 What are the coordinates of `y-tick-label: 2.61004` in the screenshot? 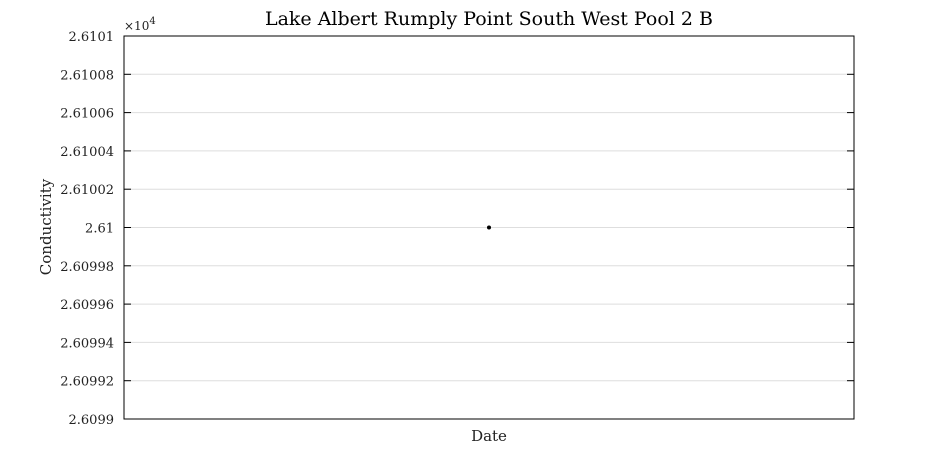 It's located at (87, 152).